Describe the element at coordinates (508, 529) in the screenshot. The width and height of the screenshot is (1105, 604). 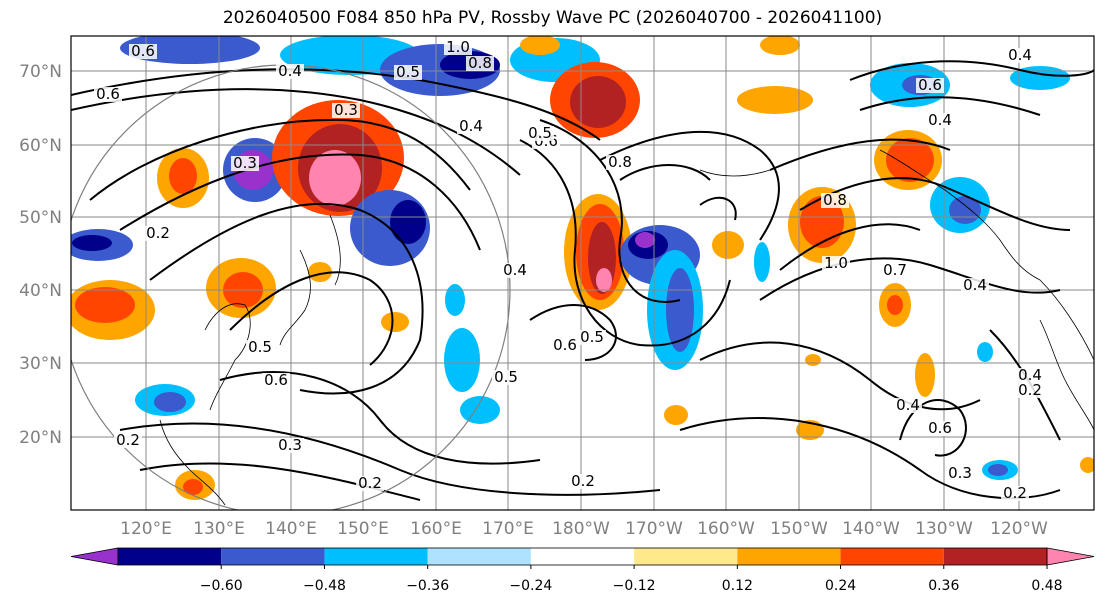
I see `longitude-label: 170°E` at that location.